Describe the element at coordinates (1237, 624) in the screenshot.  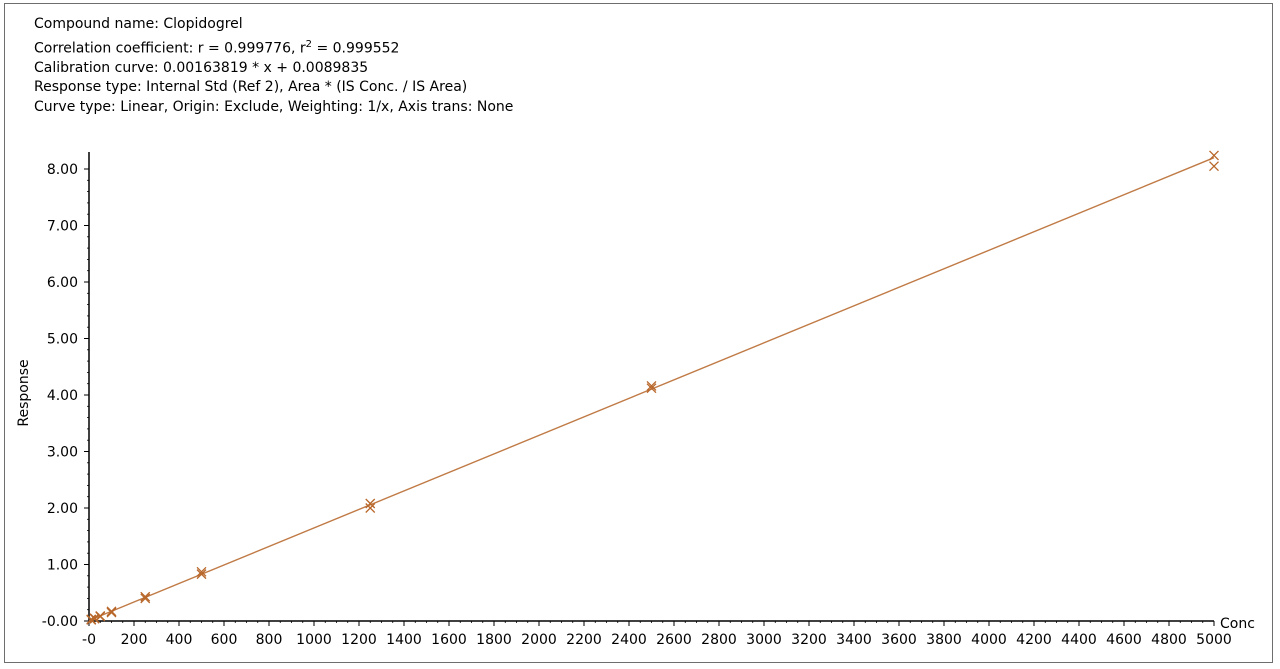
I see `x-axis-label: Conc` at that location.